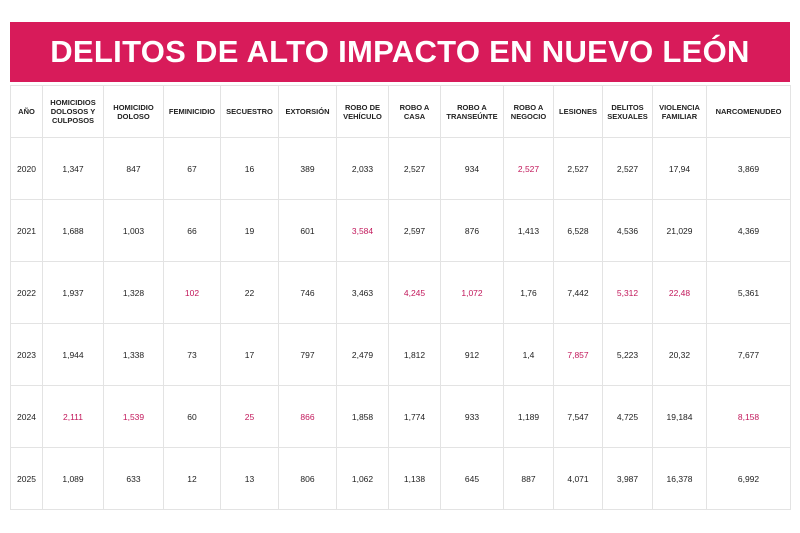 The height and width of the screenshot is (533, 800). I want to click on value-cell: 4,536, so click(627, 230).